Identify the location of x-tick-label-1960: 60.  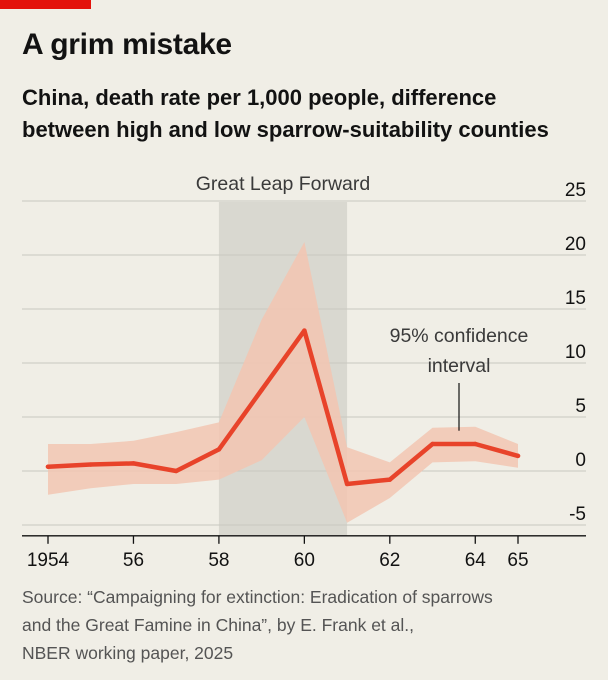
(304, 560).